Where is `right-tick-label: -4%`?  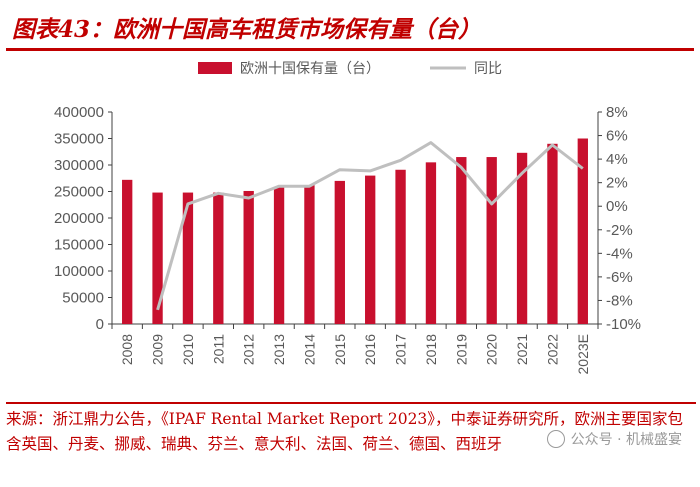 right-tick-label: -4% is located at coordinates (619, 253).